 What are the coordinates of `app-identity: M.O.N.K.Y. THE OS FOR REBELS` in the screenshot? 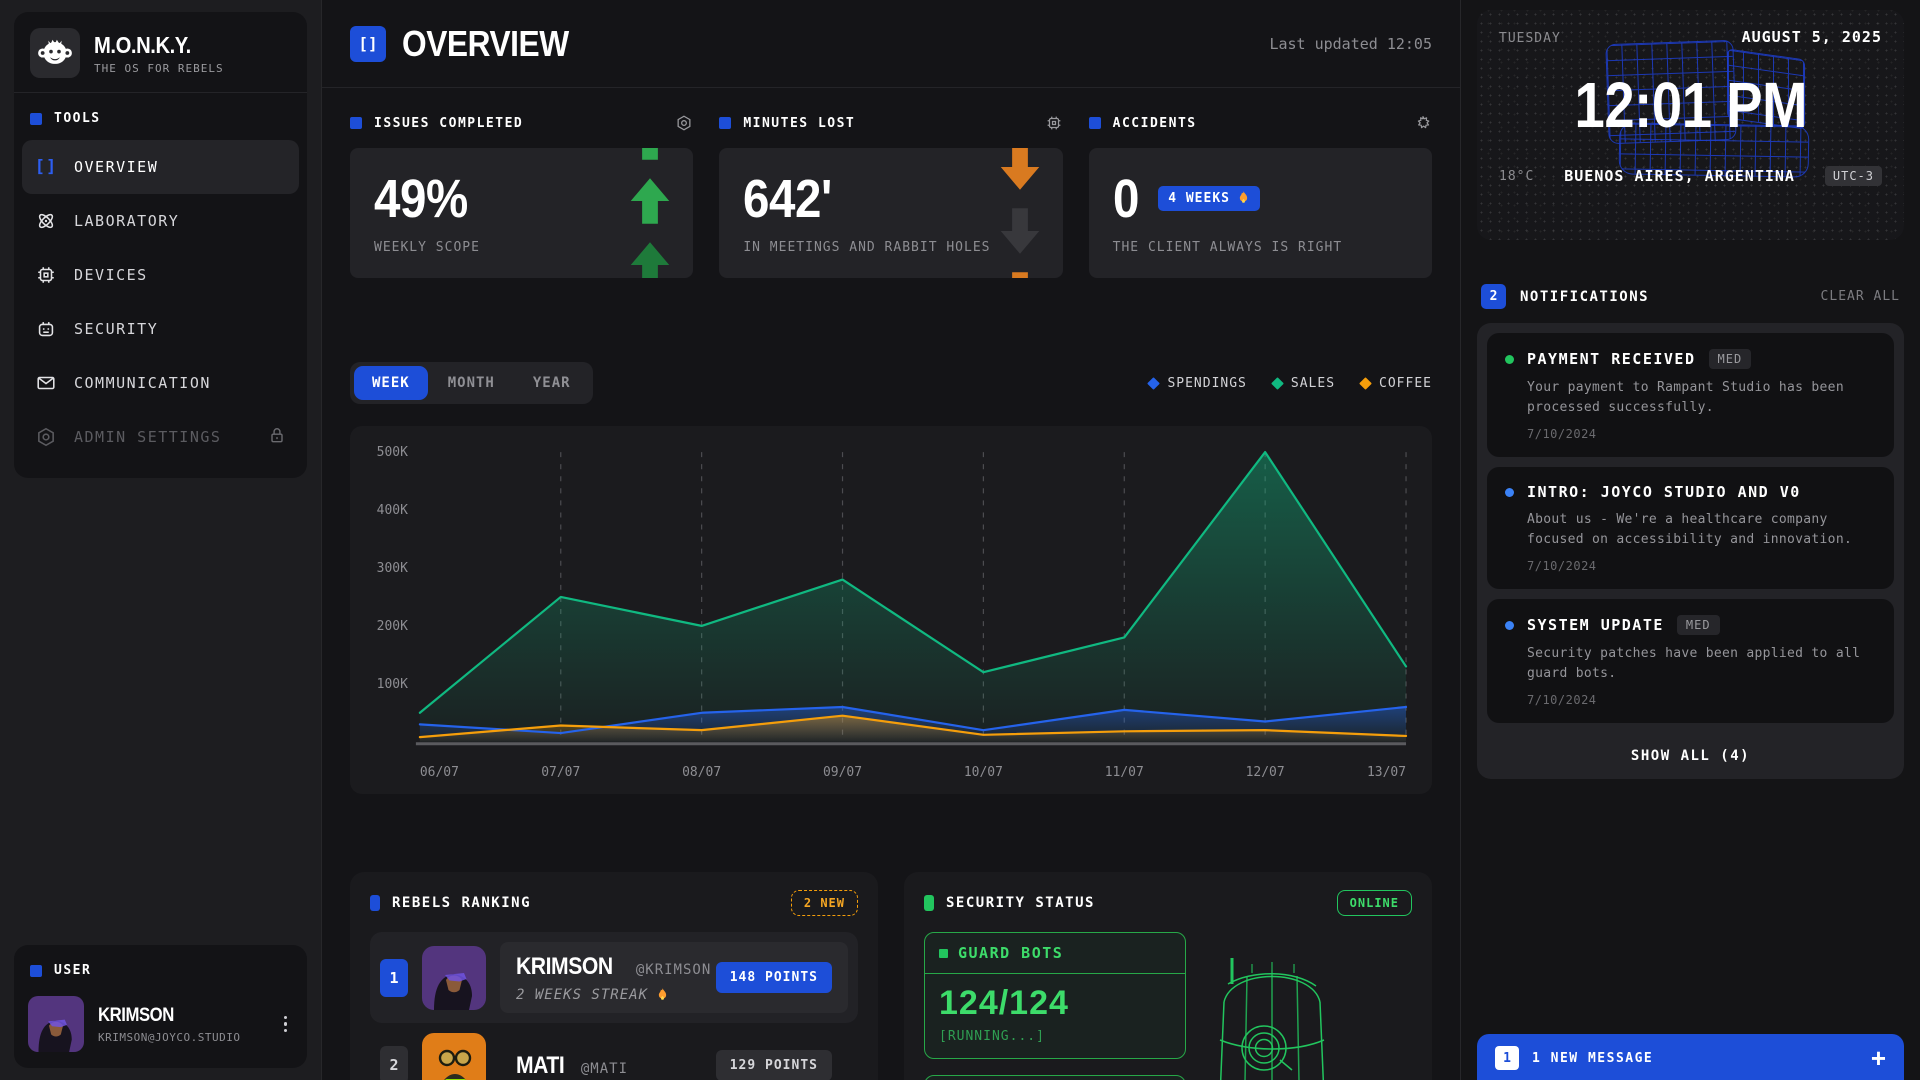 It's located at (159, 53).